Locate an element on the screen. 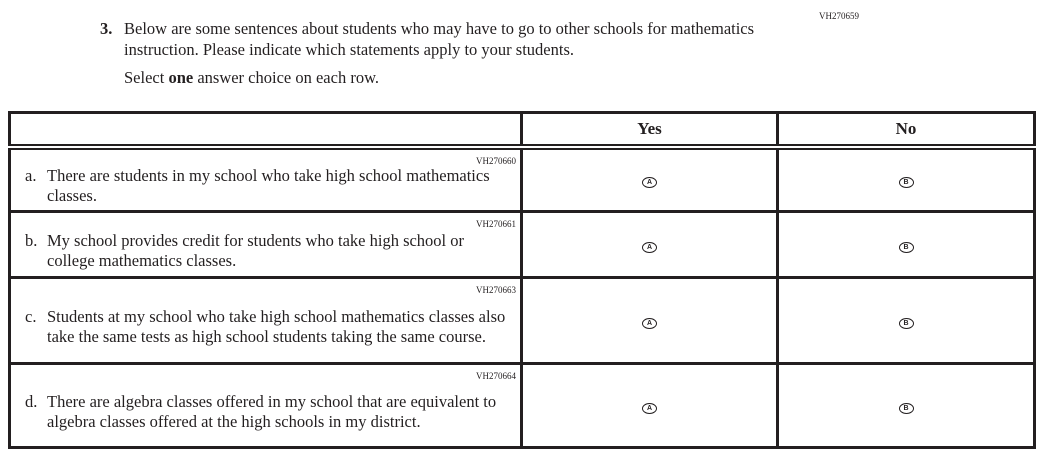  question-number: 3. is located at coordinates (106, 28).